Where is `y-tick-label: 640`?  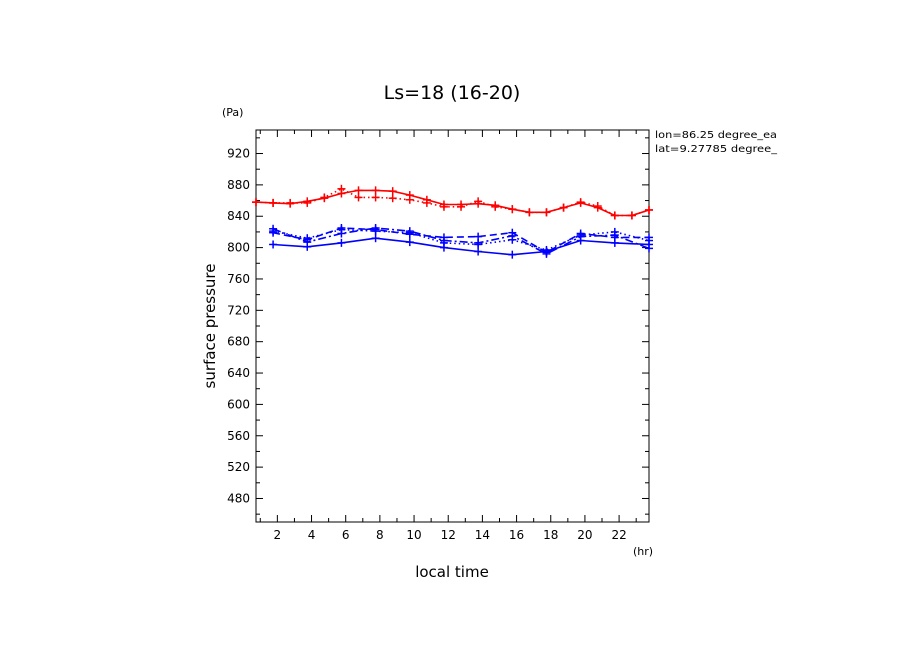
y-tick-label: 640 is located at coordinates (238, 373).